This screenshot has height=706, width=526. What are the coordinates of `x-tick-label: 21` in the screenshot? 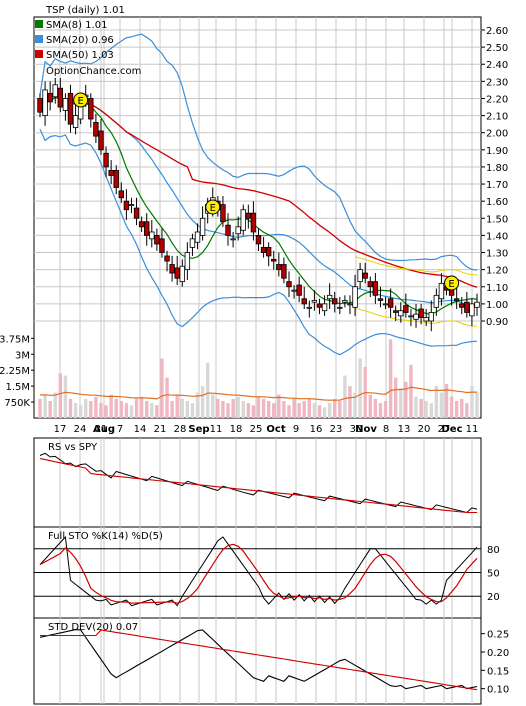 It's located at (160, 429).